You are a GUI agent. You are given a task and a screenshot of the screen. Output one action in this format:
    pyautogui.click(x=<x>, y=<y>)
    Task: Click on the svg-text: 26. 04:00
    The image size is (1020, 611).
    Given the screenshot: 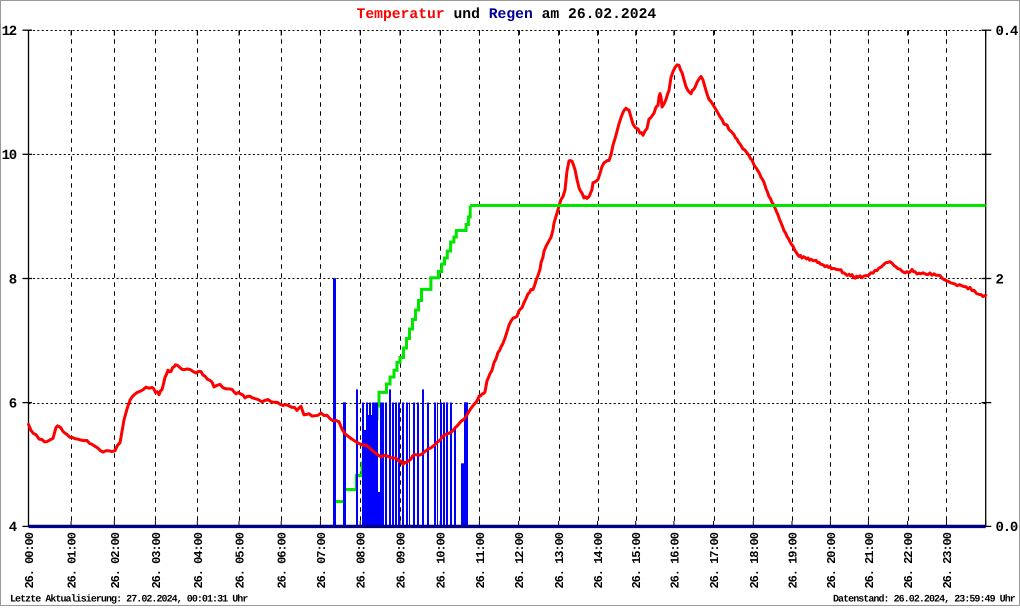 What is the action you would take?
    pyautogui.click(x=199, y=560)
    